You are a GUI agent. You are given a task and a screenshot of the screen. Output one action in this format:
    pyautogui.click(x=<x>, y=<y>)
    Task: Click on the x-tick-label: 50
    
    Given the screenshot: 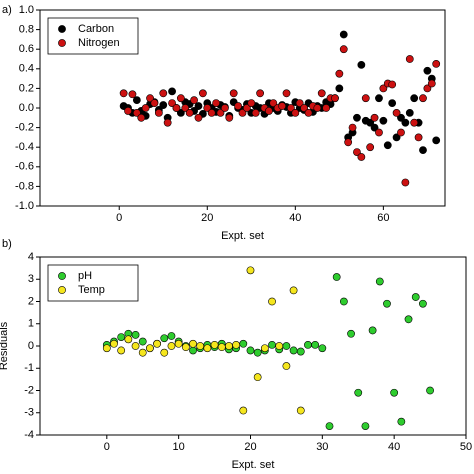 What is the action you would take?
    pyautogui.click(x=466, y=447)
    